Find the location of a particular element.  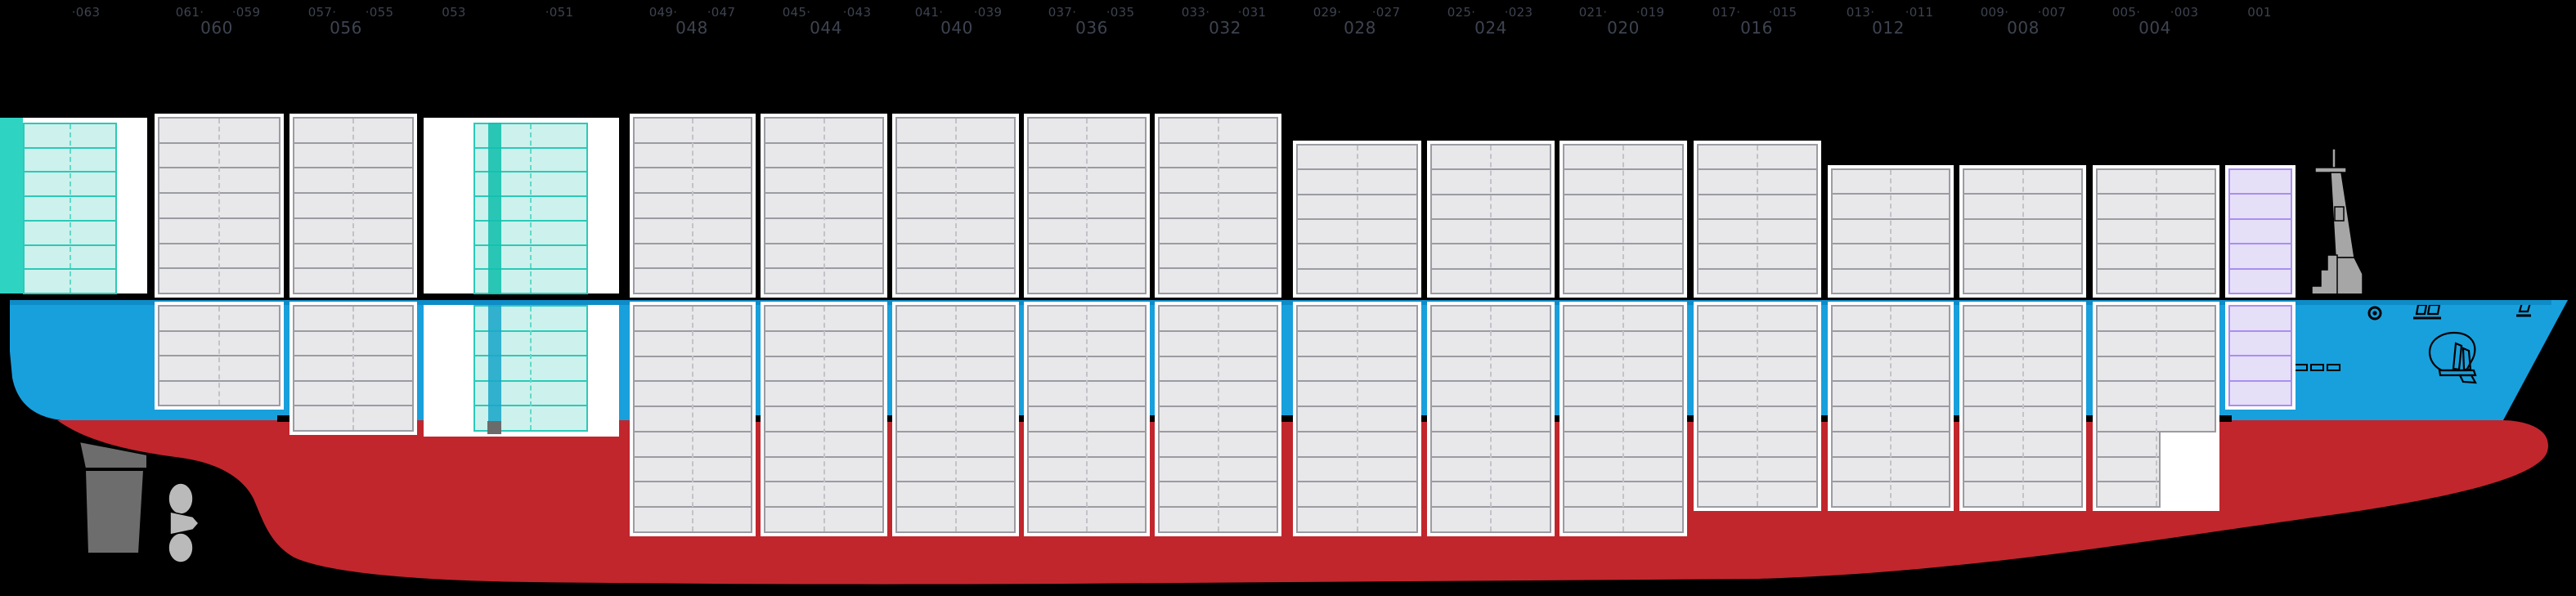

bay-label-odd-053: 053 is located at coordinates (454, 12).